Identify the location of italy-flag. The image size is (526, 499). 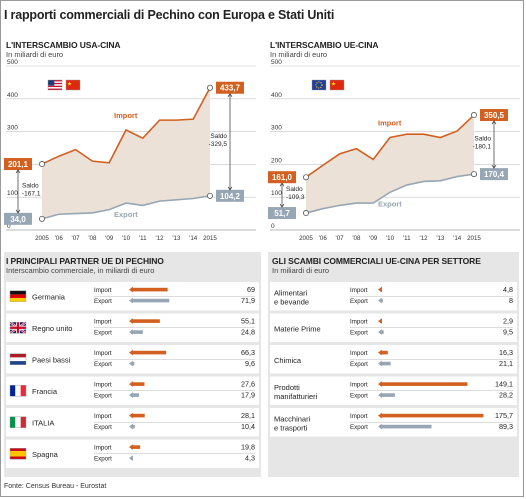
(18, 422).